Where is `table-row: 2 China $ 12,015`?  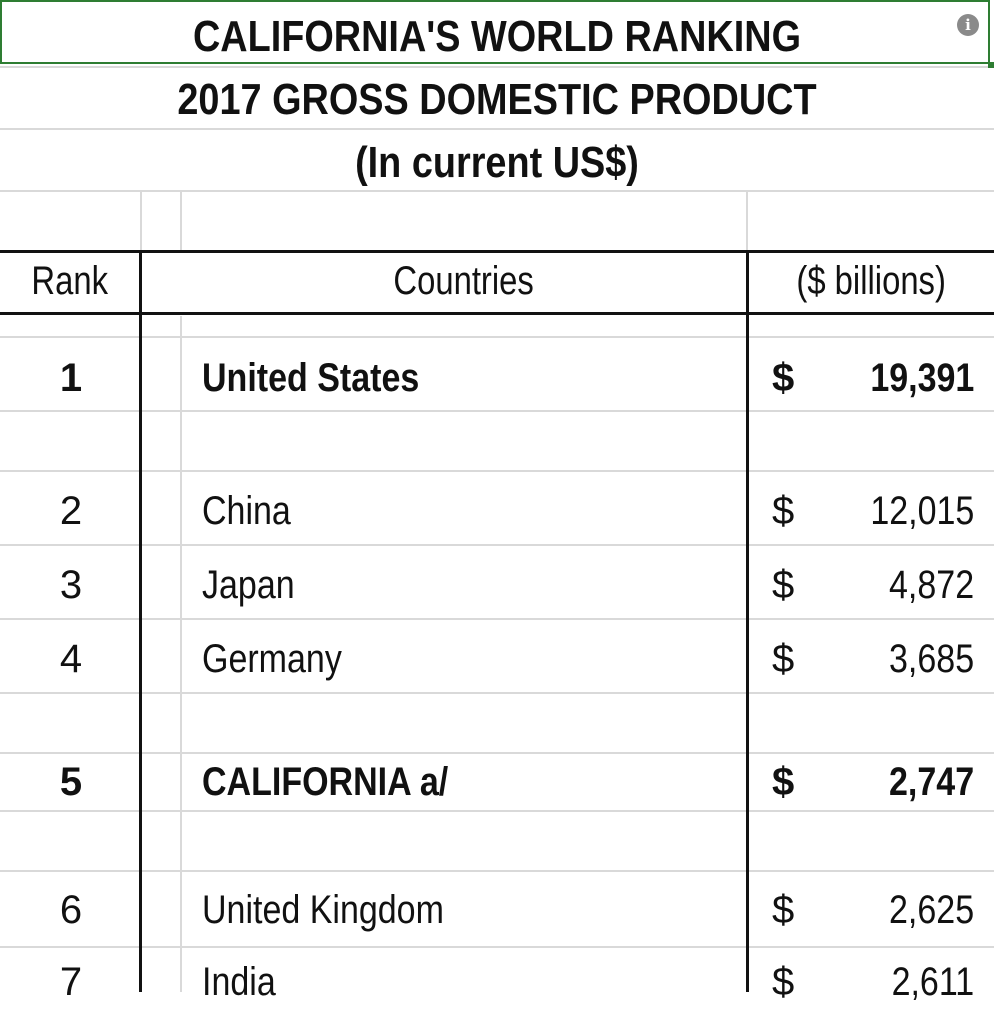
table-row: 2 China $ 12,015 is located at coordinates (497, 511).